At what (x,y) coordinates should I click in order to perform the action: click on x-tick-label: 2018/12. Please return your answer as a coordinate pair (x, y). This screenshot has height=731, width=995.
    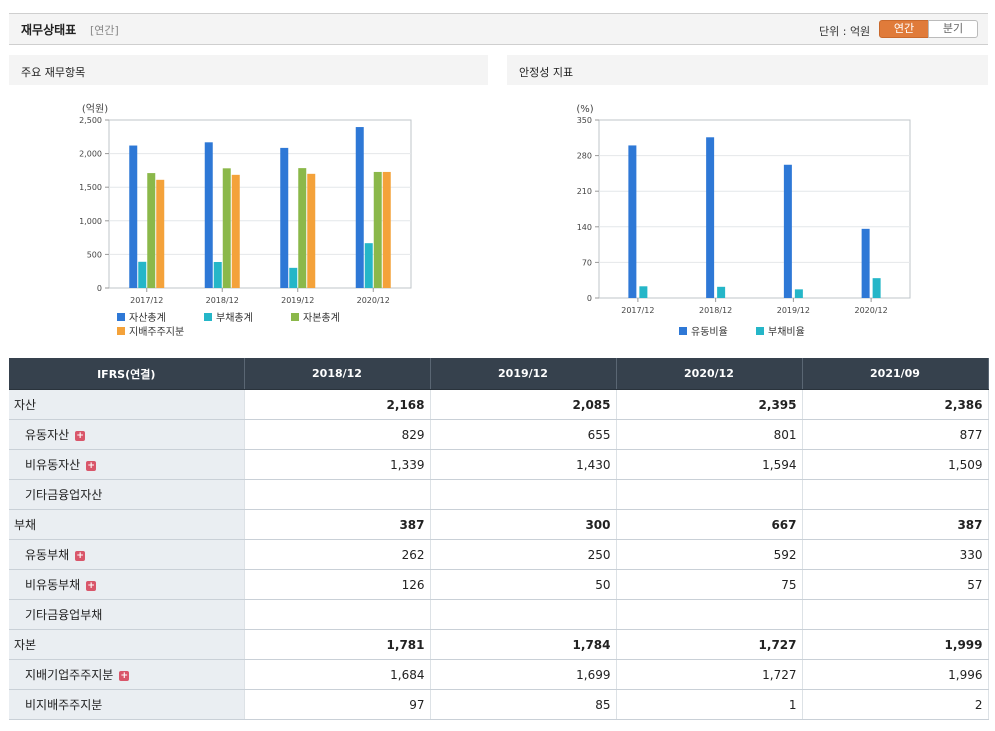
    Looking at the image, I should click on (222, 300).